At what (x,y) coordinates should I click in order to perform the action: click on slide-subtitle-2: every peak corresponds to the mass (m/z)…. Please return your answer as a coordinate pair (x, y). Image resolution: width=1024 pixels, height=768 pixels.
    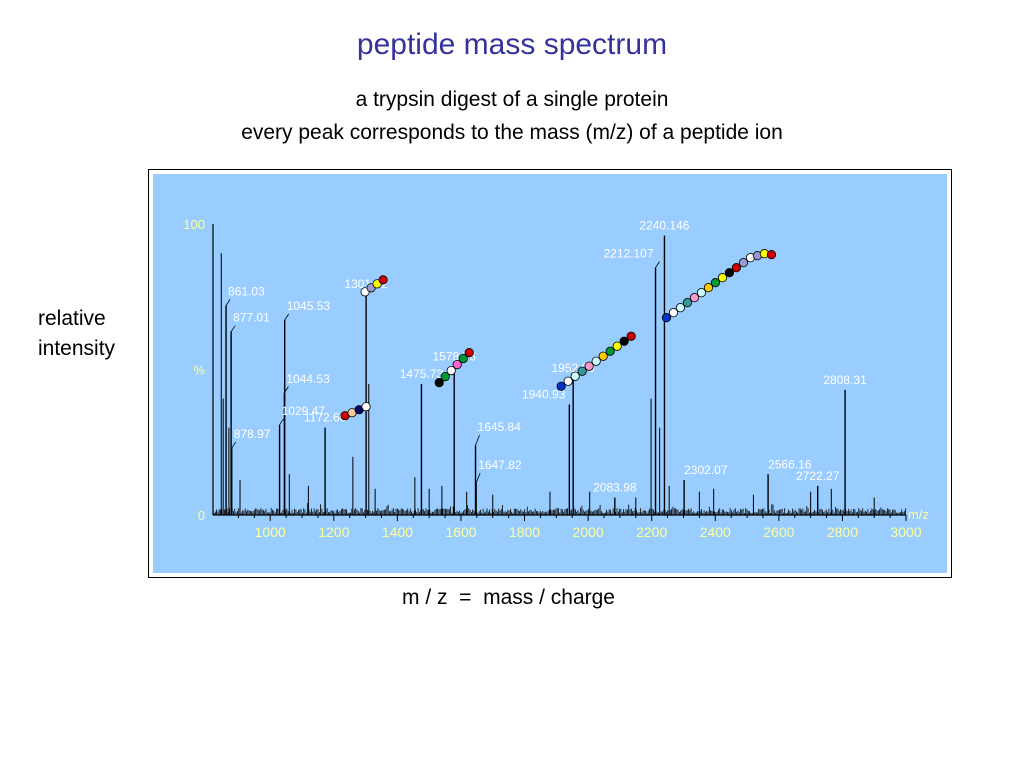
    Looking at the image, I should click on (512, 132).